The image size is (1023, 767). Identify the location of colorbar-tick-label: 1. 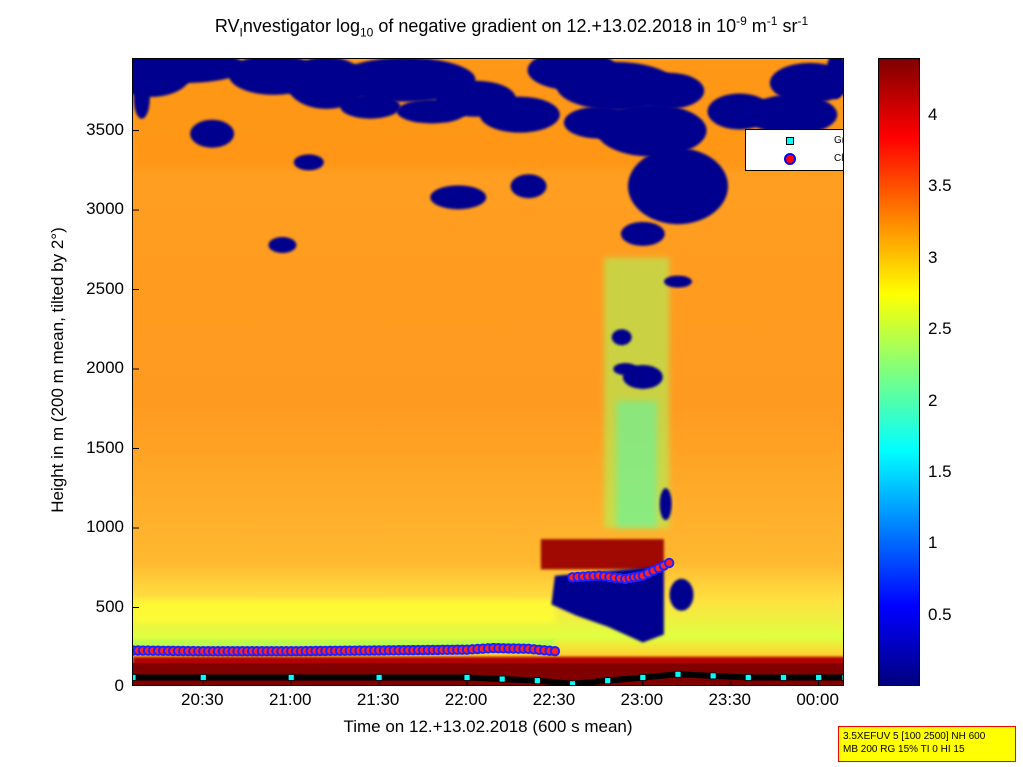
(933, 543).